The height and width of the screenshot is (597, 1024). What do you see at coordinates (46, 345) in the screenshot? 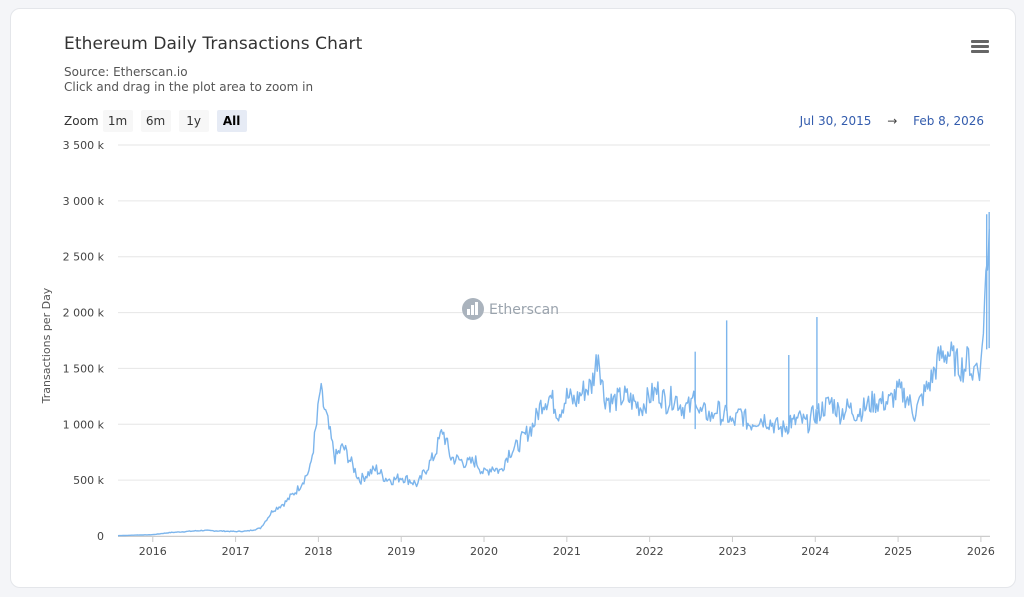
I see `y-axis-title: Transactions per Day` at bounding box center [46, 345].